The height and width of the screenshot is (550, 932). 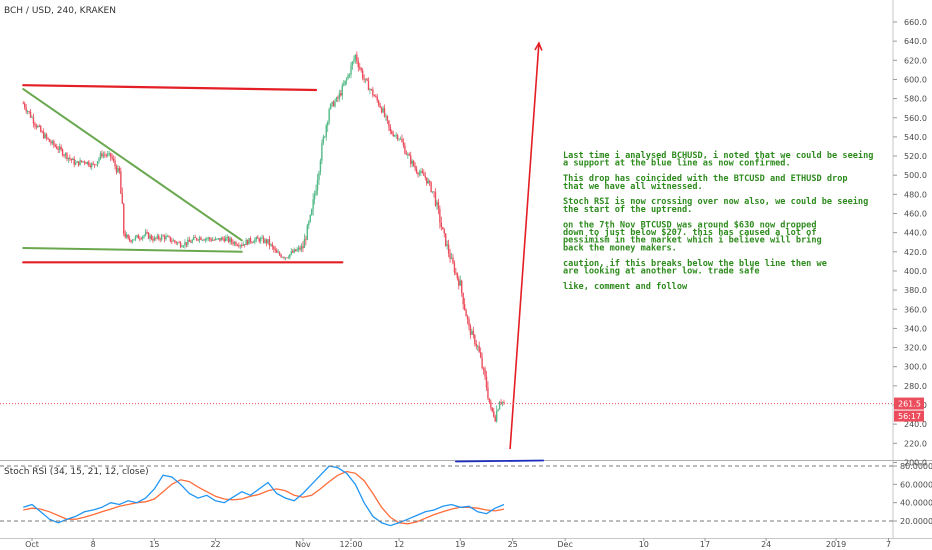 I want to click on stoch-d-line, so click(x=264, y=497).